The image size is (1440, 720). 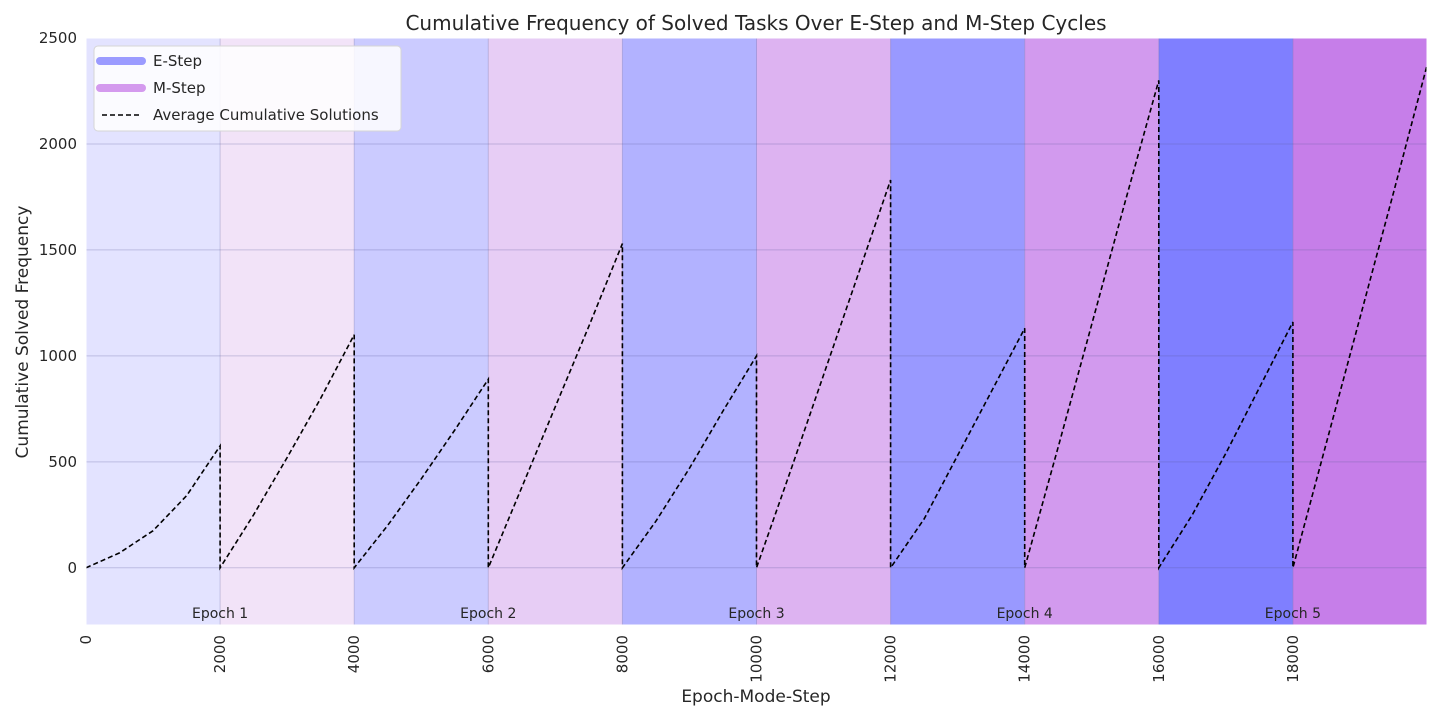 I want to click on epoch-labels: Epoch 1 Epoch 2 Epoch 3 Epoch 4 Epoch 5, so click(x=756, y=614).